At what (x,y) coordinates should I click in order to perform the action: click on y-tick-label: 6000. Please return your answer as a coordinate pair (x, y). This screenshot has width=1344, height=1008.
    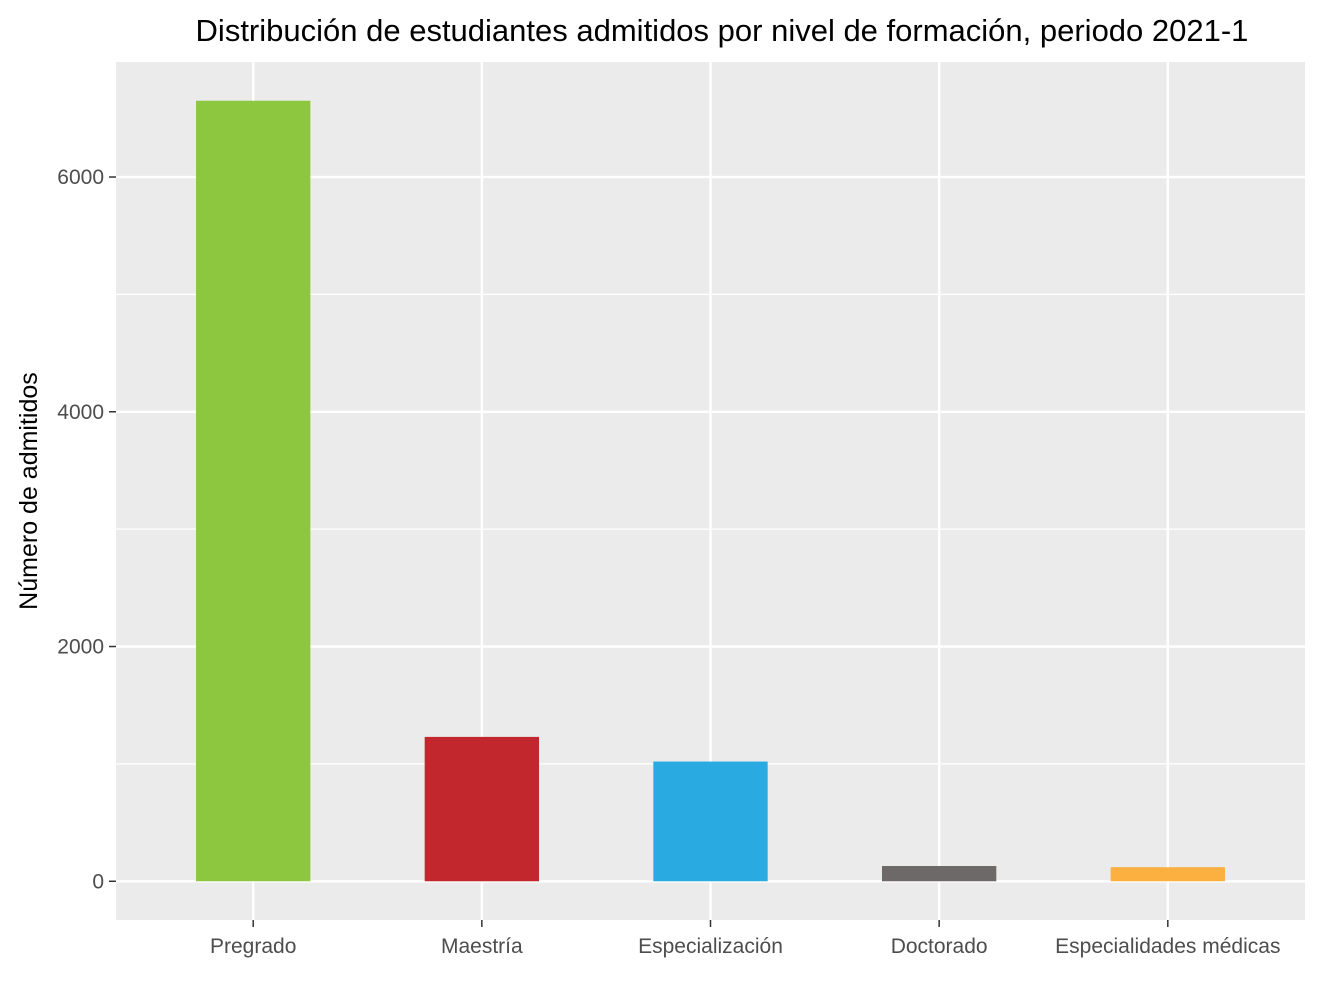
    Looking at the image, I should click on (80, 177).